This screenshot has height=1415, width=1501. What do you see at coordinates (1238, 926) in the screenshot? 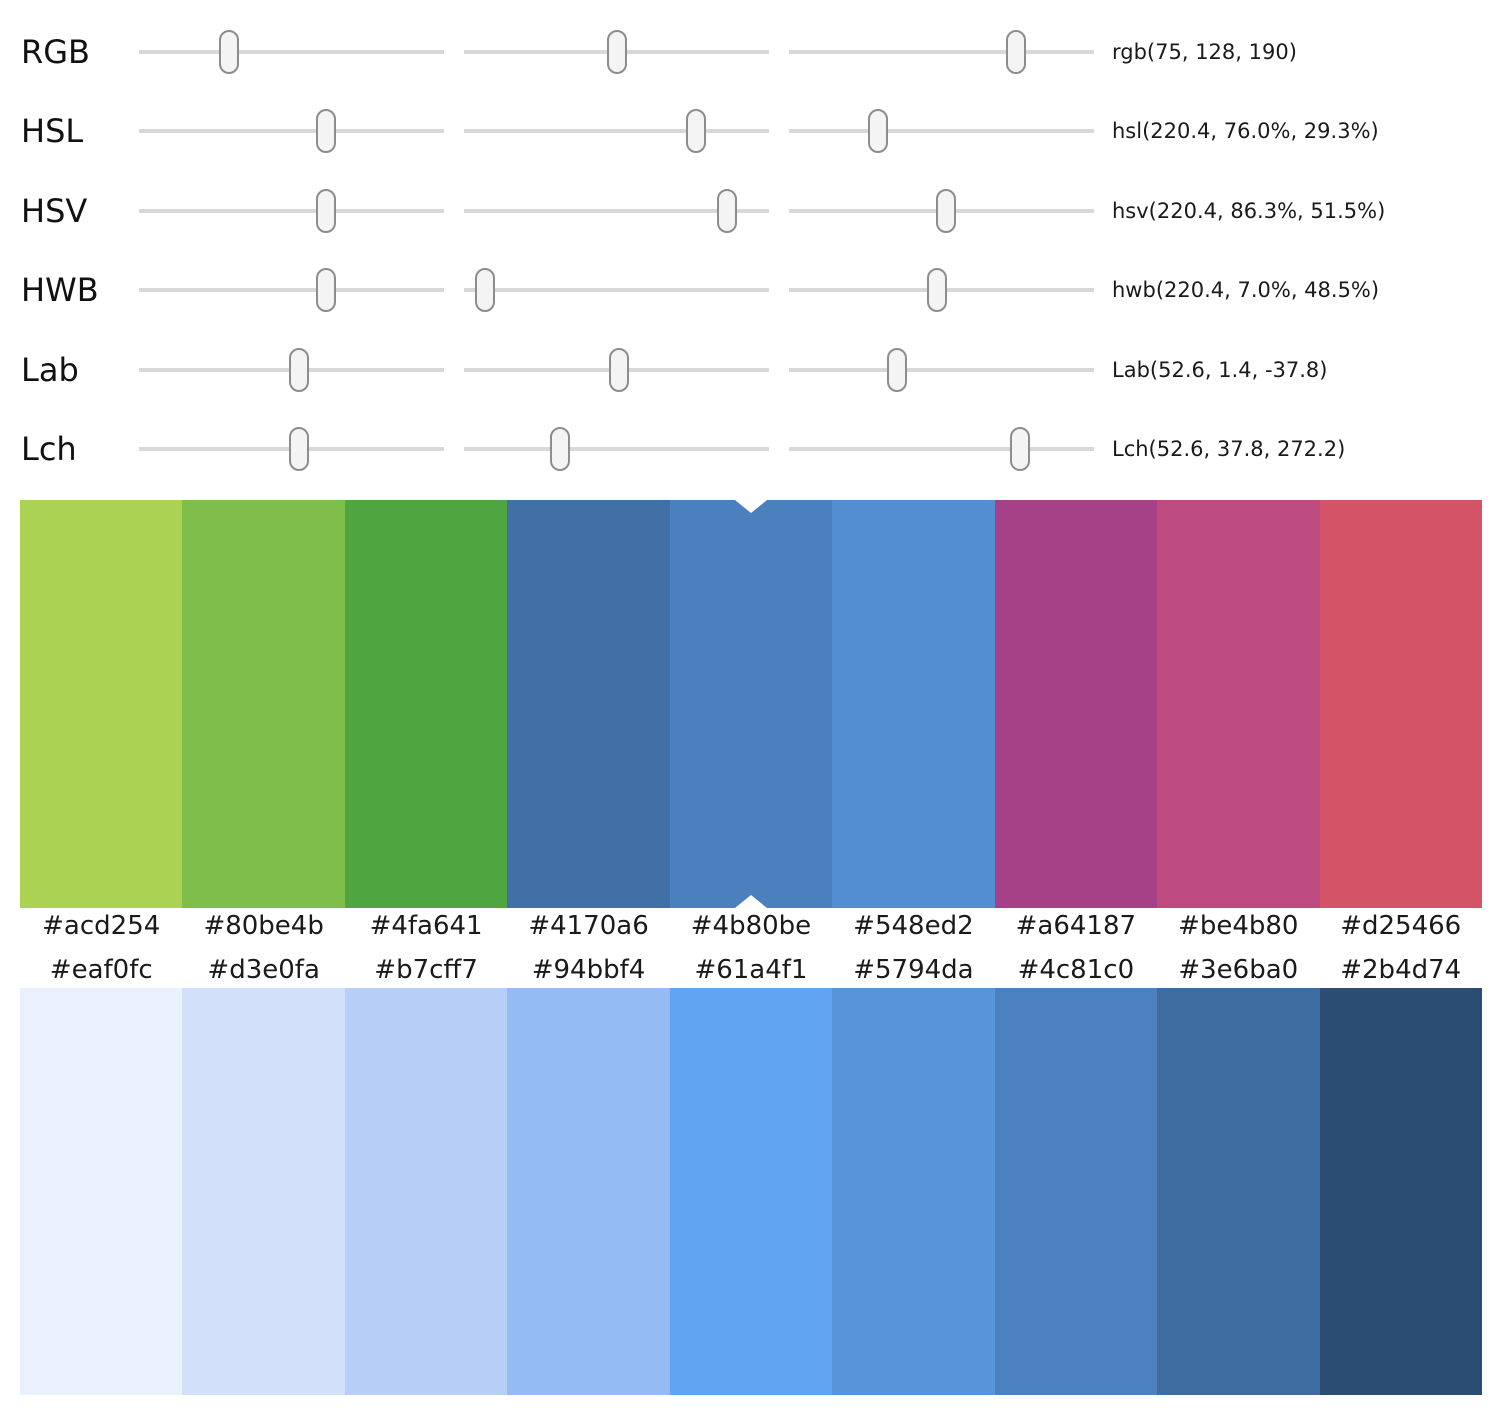
I see `swatch-hex-label: #be4b80` at bounding box center [1238, 926].